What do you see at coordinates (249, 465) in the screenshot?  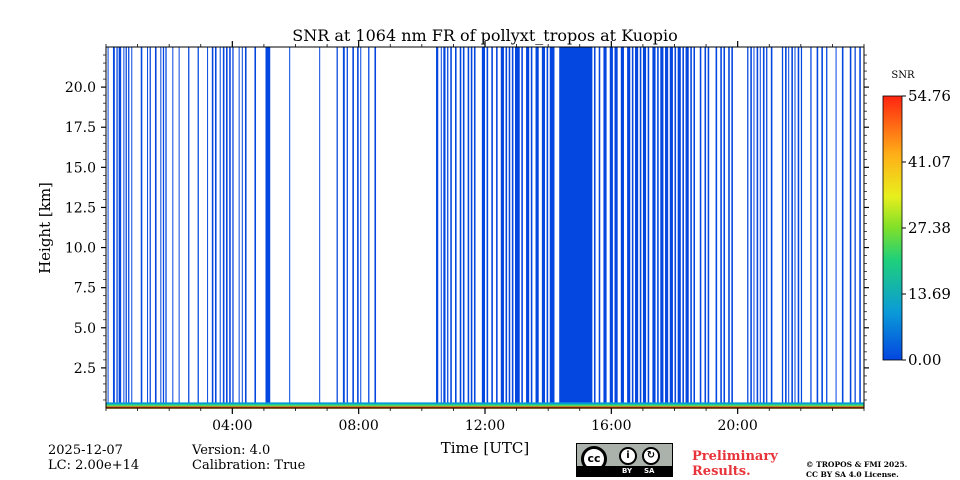 I see `calibration-text: Calibration: True` at bounding box center [249, 465].